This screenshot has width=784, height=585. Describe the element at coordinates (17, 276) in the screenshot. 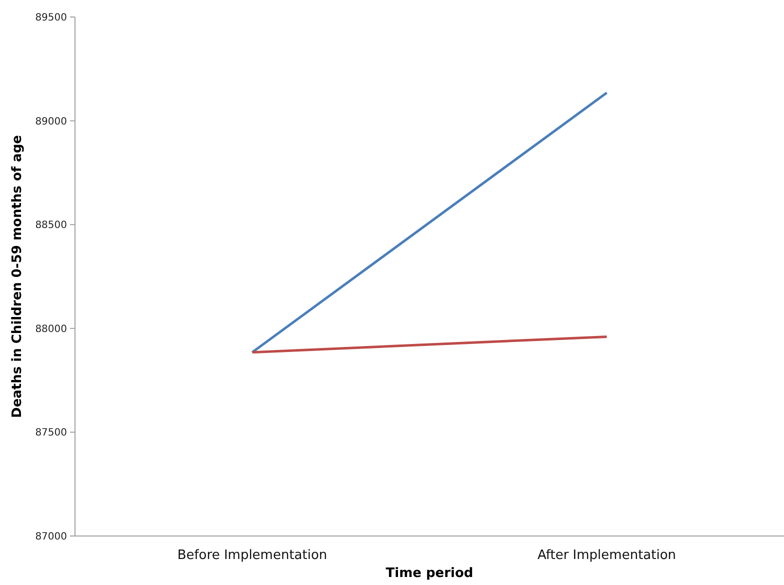

I see `y-axis-title: Deaths in Children 0-59 months of age` at that location.